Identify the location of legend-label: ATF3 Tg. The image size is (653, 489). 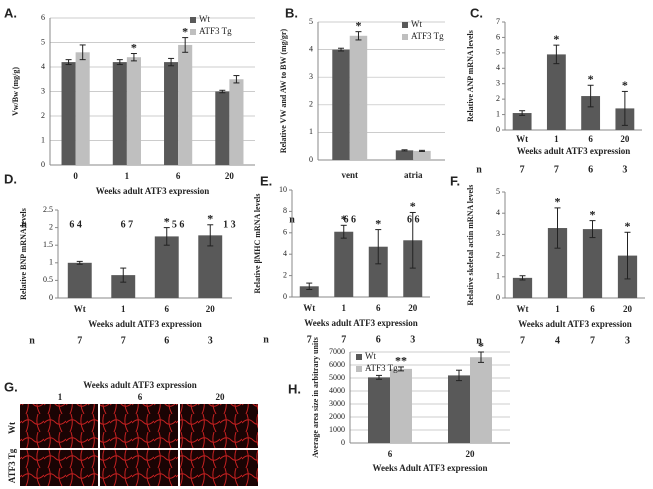
(381, 368).